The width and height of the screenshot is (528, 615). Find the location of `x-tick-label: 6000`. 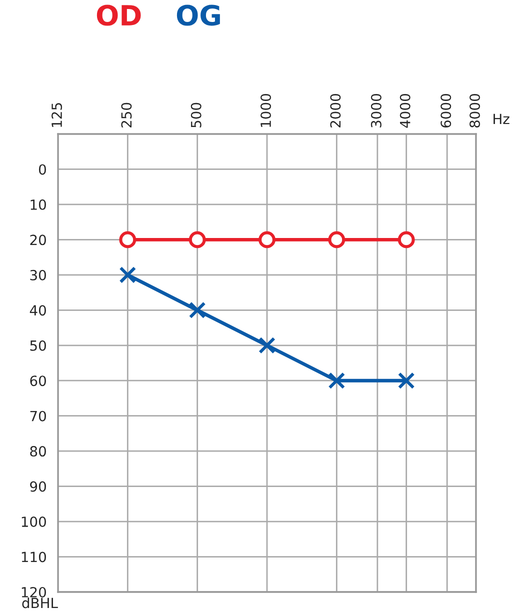

x-tick-label: 6000 is located at coordinates (446, 111).